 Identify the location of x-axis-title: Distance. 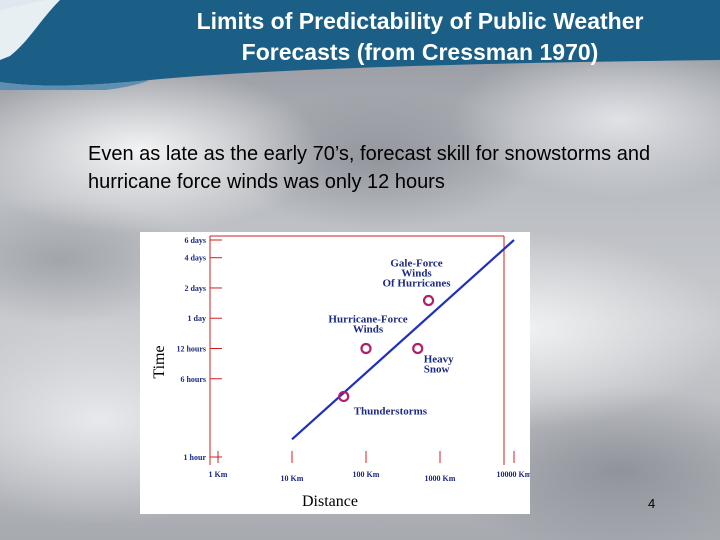
(330, 501).